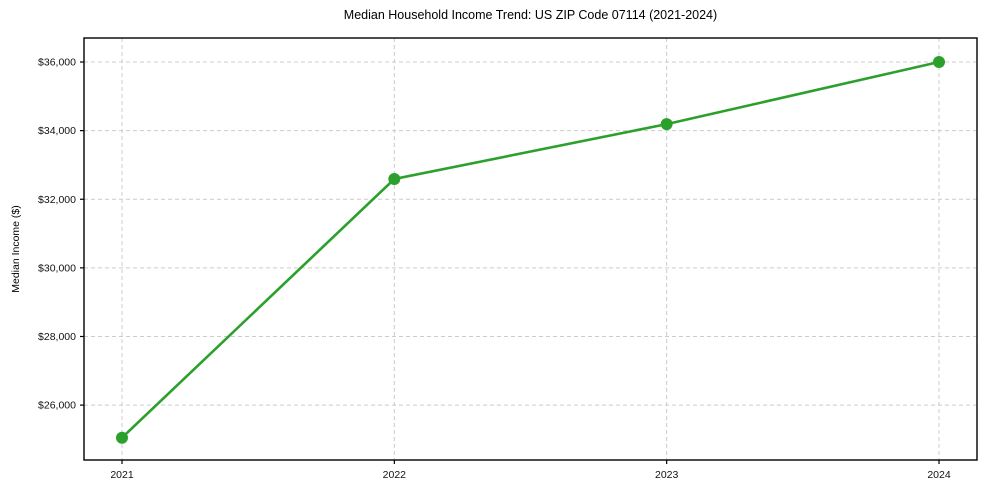 This screenshot has width=989, height=490. What do you see at coordinates (122, 475) in the screenshot?
I see `x-tick-label: 2021` at bounding box center [122, 475].